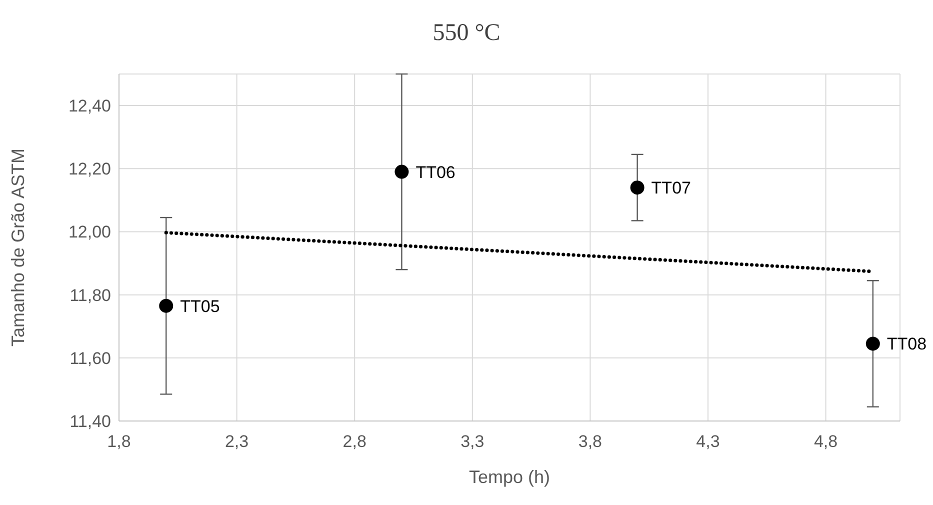 This screenshot has height=505, width=933. What do you see at coordinates (354, 441) in the screenshot?
I see `x-tick-label: 2,8` at bounding box center [354, 441].